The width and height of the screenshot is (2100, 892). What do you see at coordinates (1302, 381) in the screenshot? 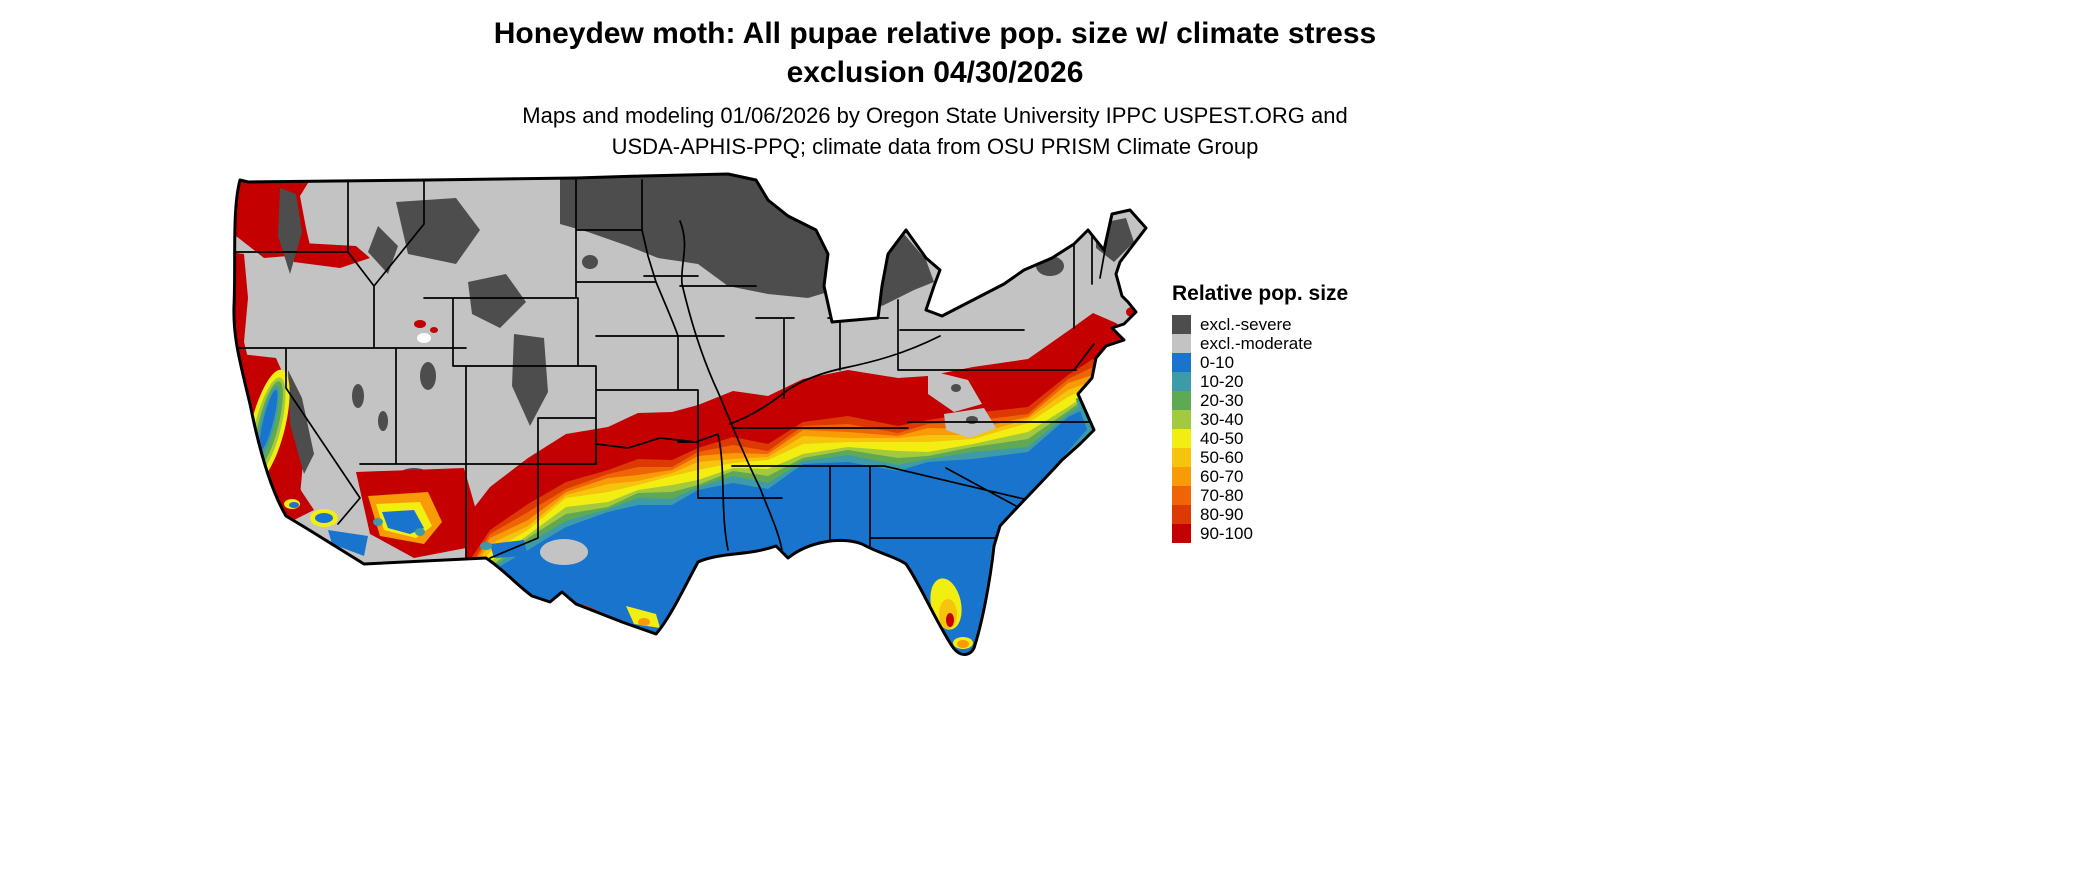
I see `legend-item: 10-20` at bounding box center [1302, 381].